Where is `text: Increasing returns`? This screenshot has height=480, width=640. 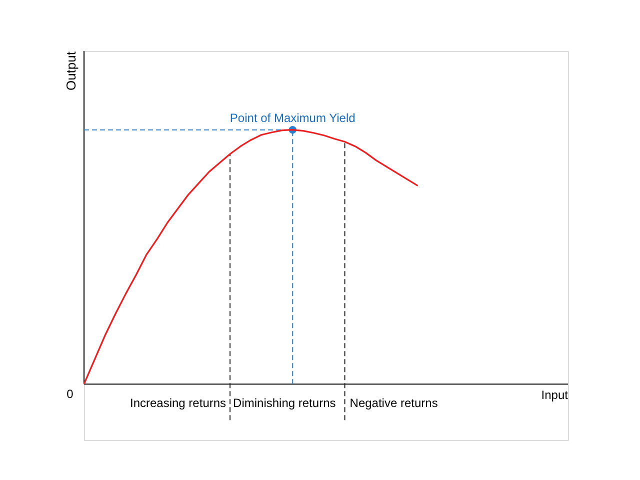
text: Increasing returns is located at coordinates (178, 403).